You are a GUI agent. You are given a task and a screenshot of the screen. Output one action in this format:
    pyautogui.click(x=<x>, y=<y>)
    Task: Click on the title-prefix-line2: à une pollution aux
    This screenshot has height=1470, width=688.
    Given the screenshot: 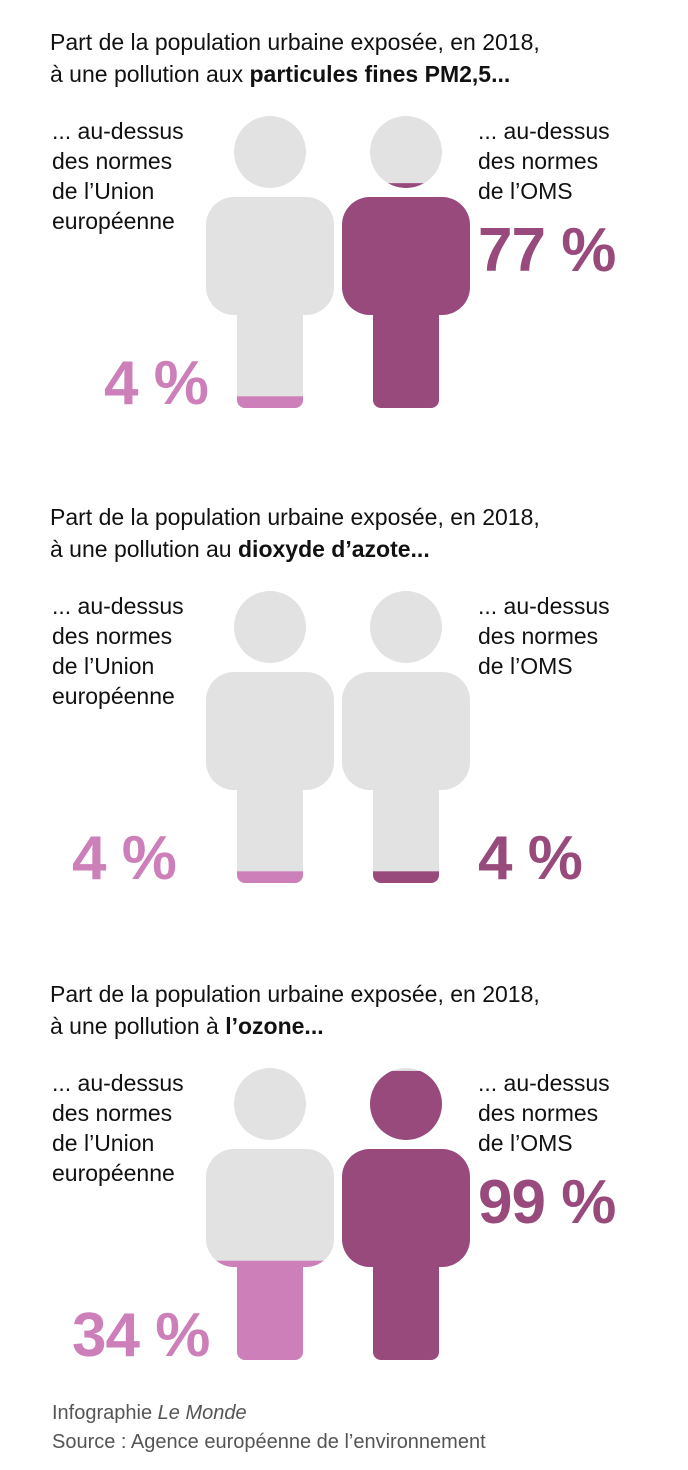 What is the action you would take?
    pyautogui.click(x=150, y=74)
    